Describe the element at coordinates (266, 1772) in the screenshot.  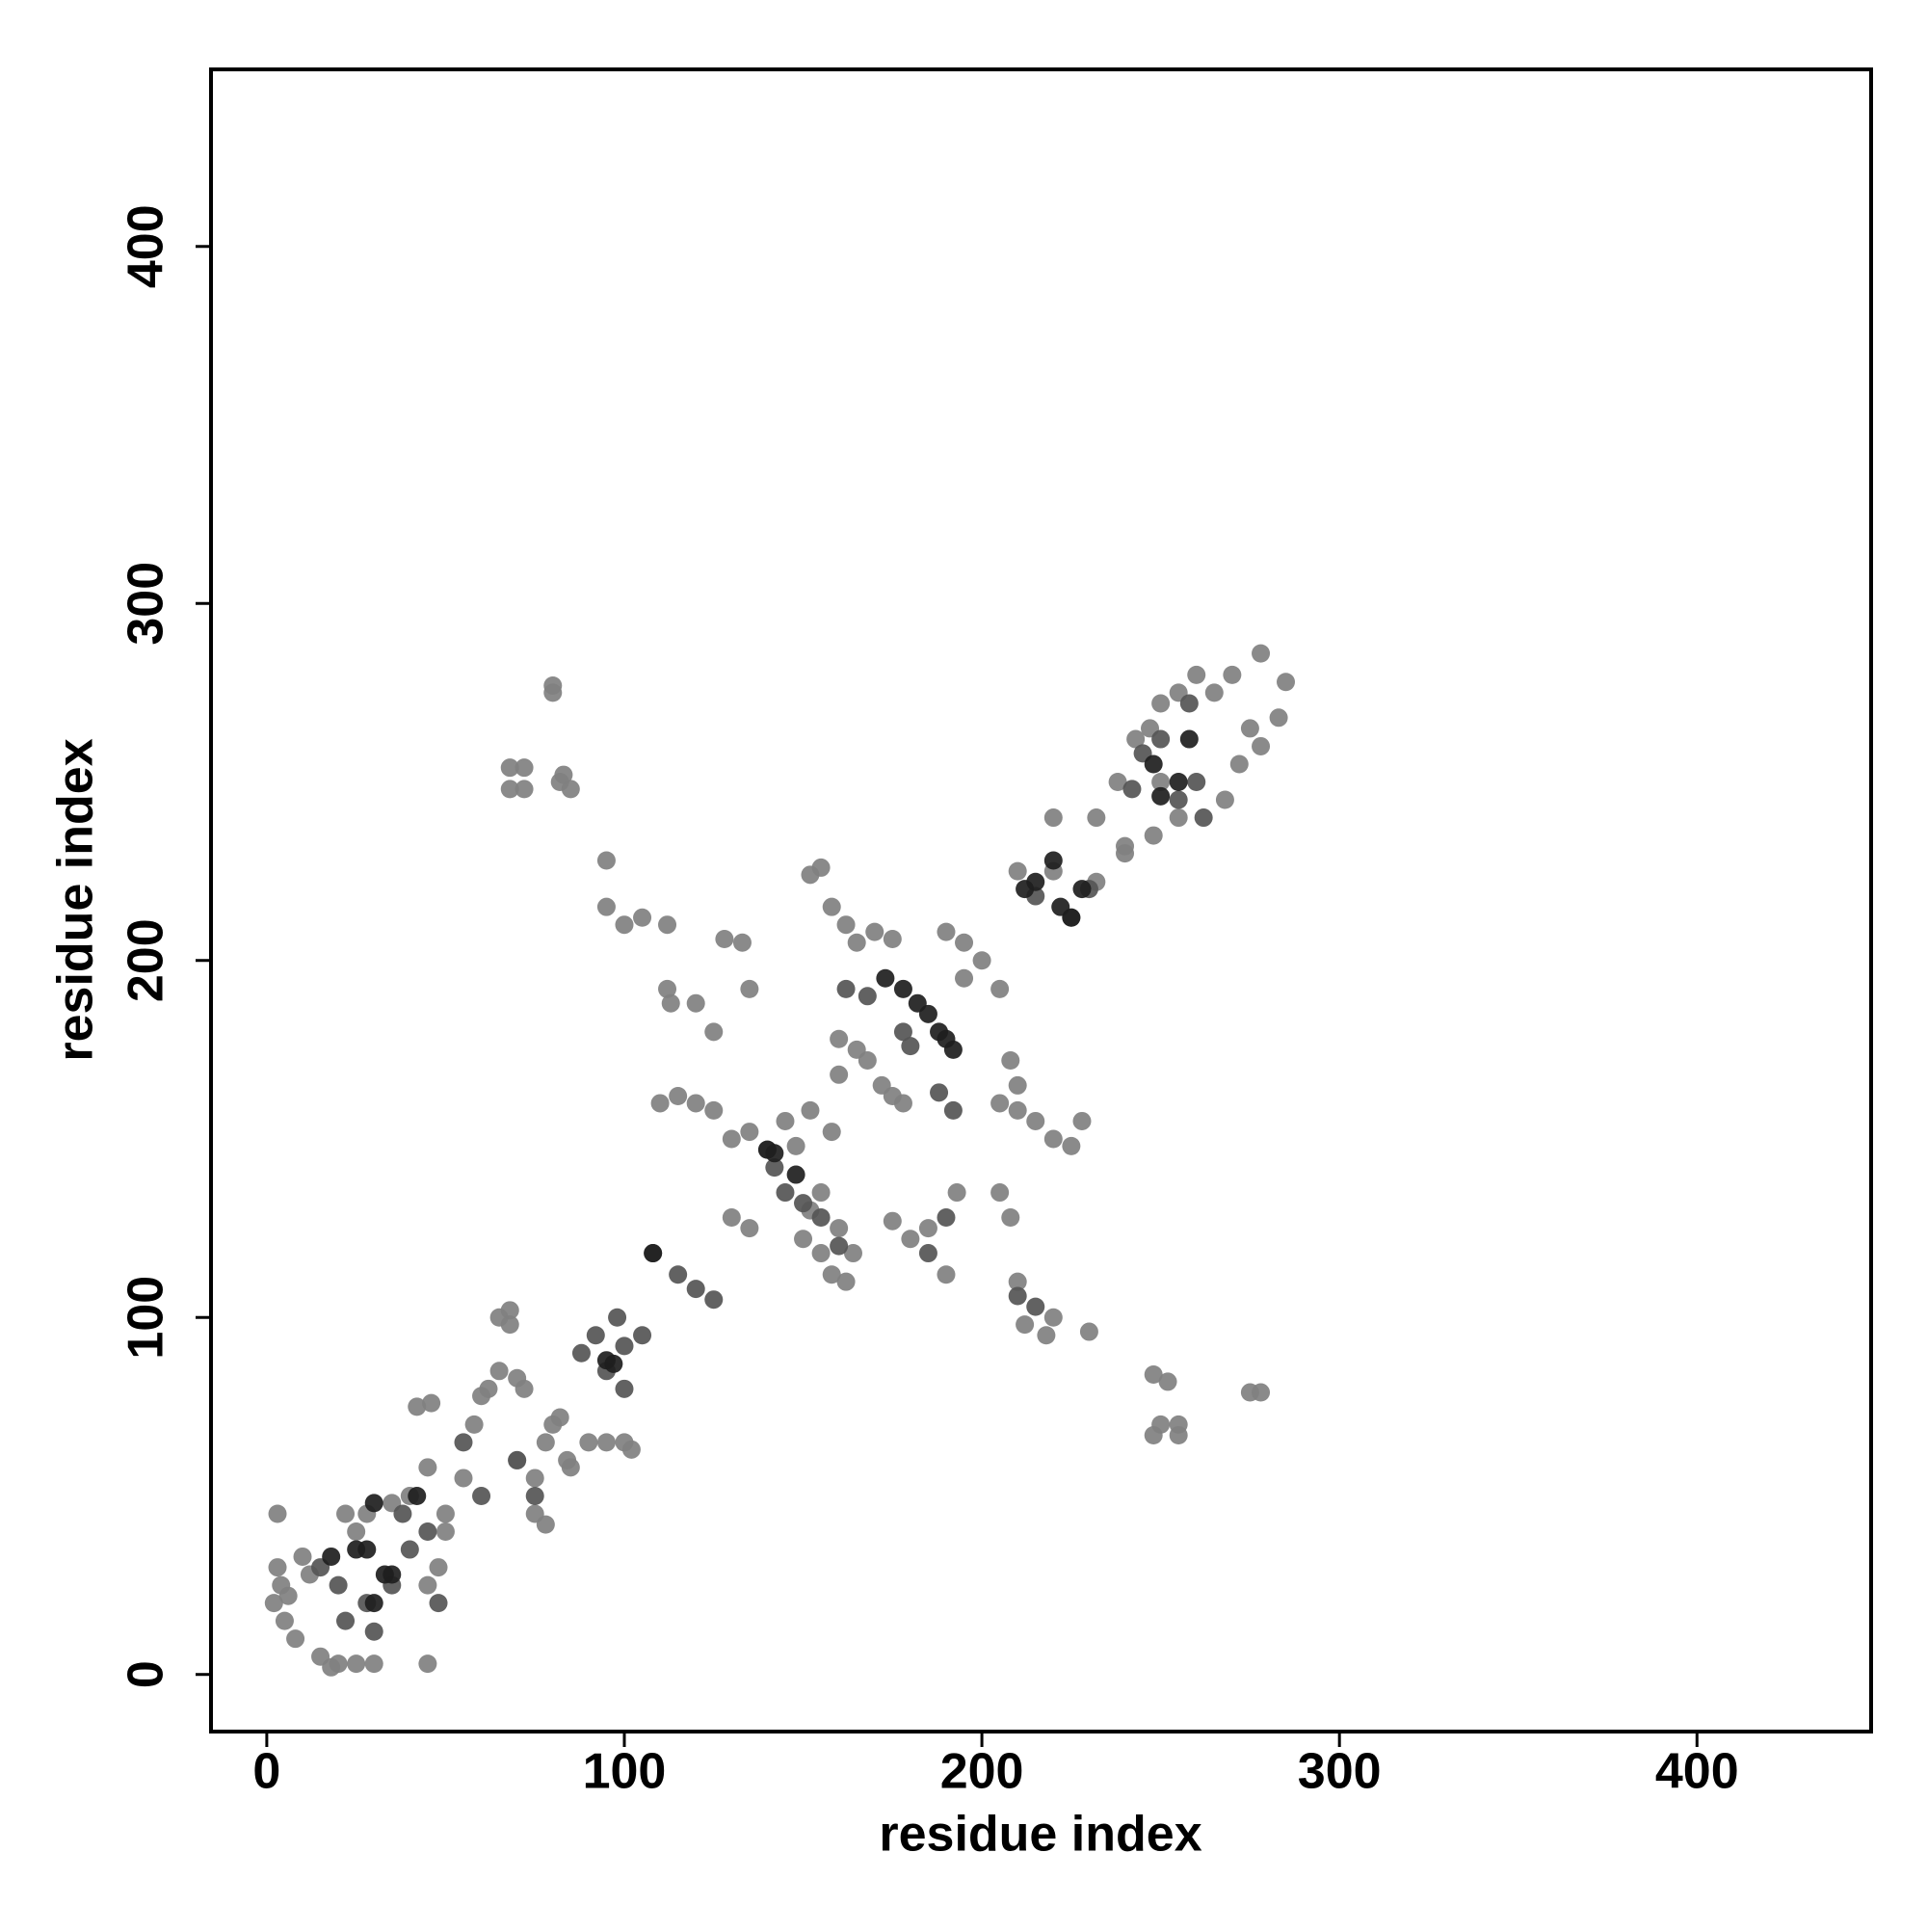
I see `x-tick-label: 0` at that location.